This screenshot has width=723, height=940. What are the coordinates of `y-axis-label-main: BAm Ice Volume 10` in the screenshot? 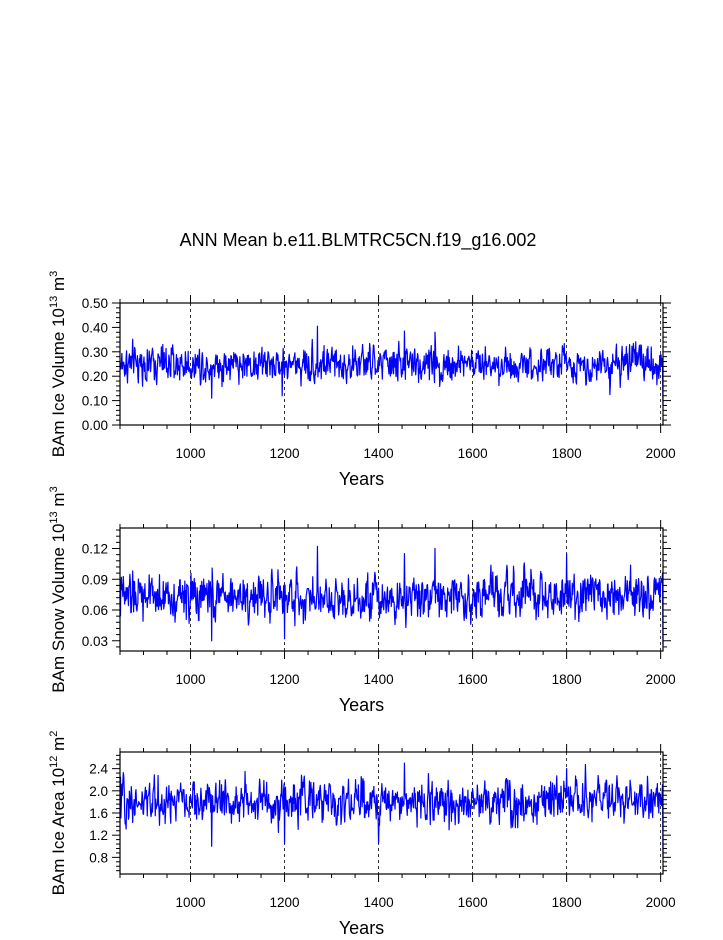 It's located at (58, 382).